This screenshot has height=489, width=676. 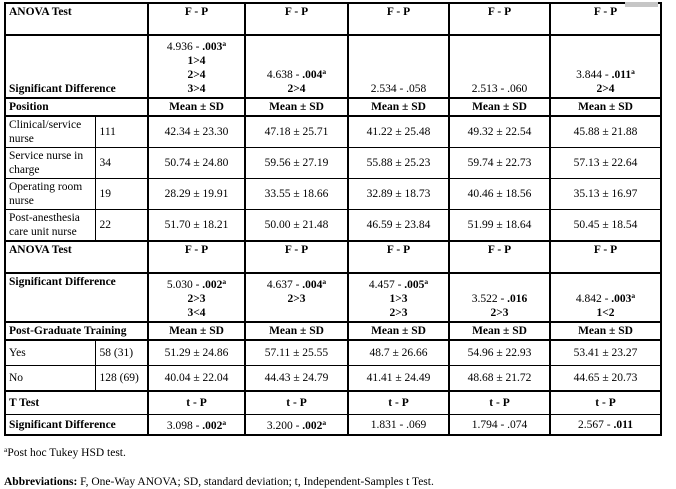 I want to click on significant-difference-row-1-value-5: 3.844 - .011a 2>4, so click(x=605, y=67).